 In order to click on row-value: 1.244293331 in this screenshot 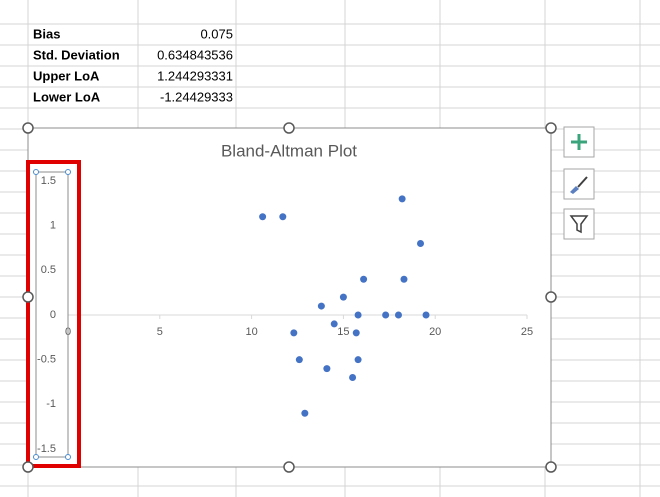, I will do `click(195, 75)`.